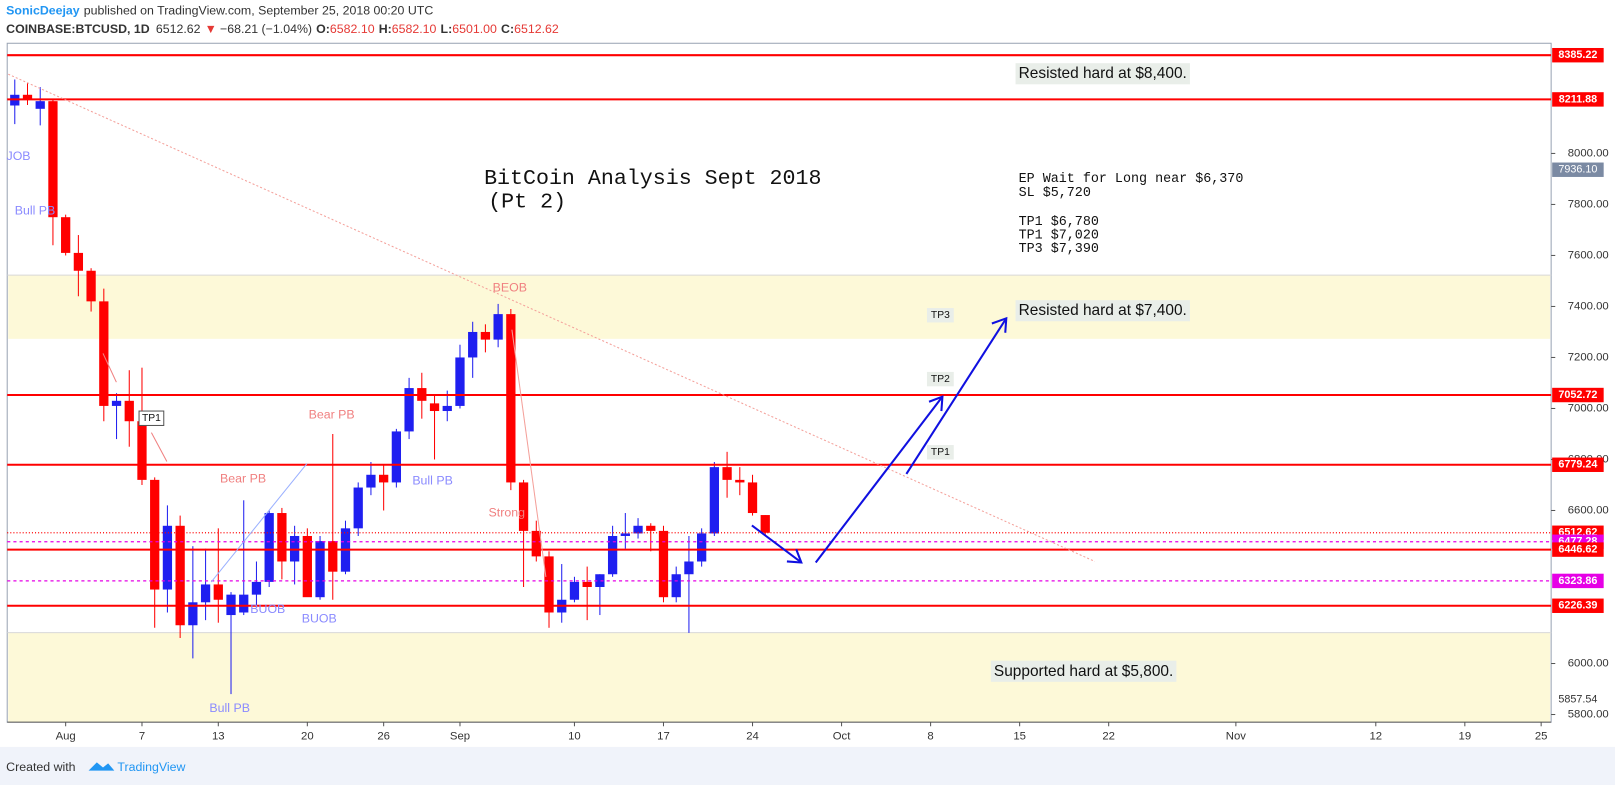 The width and height of the screenshot is (1615, 785). Describe the element at coordinates (1588, 715) in the screenshot. I see `y-tick-label: 5800.00` at that location.